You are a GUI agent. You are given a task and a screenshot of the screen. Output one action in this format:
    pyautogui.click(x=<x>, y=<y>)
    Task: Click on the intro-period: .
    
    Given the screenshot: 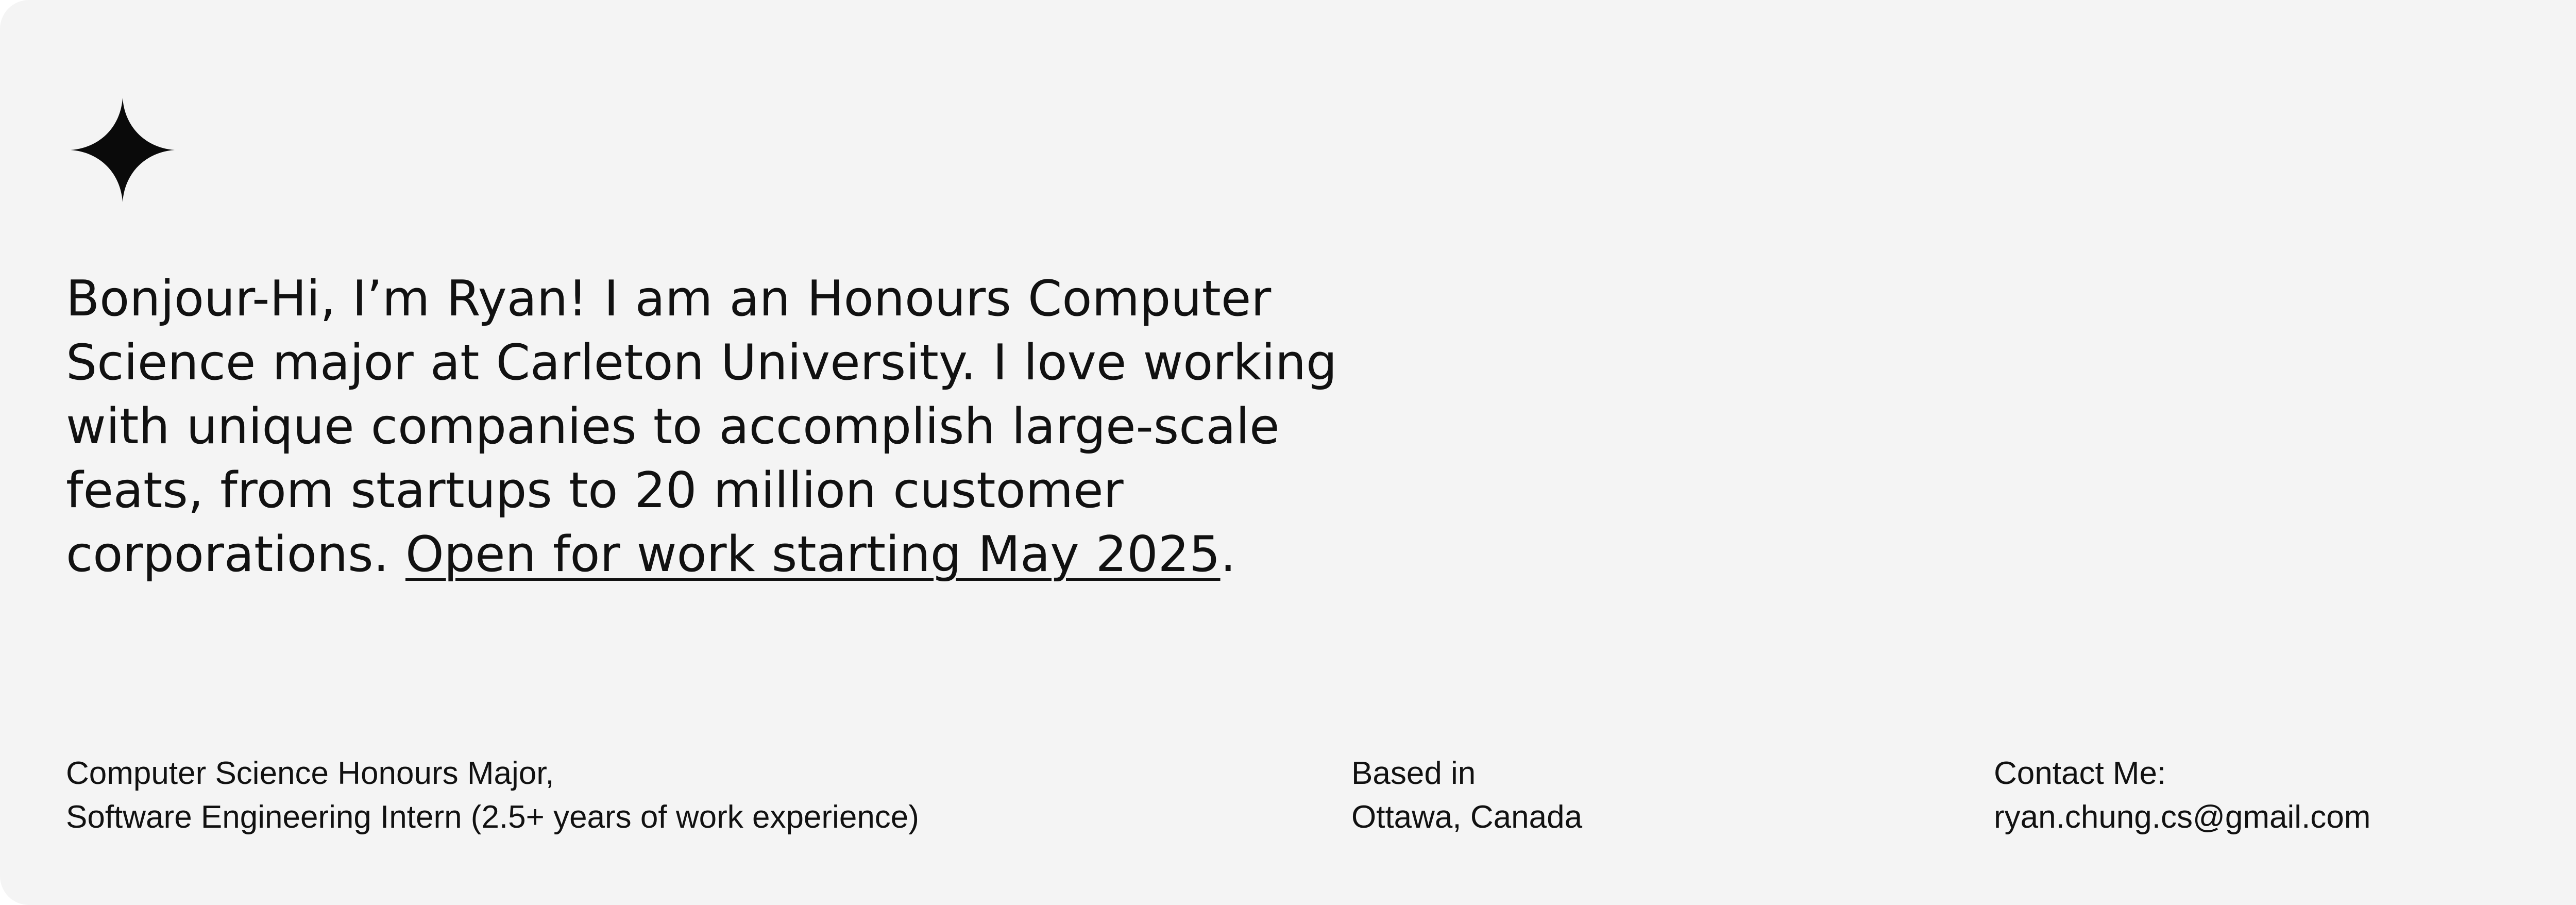 What is the action you would take?
    pyautogui.click(x=1228, y=554)
    